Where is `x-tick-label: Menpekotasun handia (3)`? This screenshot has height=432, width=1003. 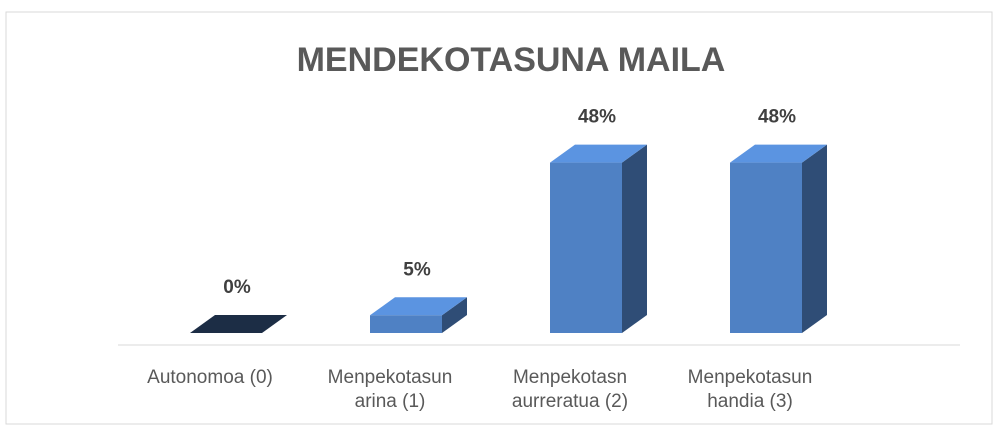 x-tick-label: Menpekotasun handia (3) is located at coordinates (750, 389).